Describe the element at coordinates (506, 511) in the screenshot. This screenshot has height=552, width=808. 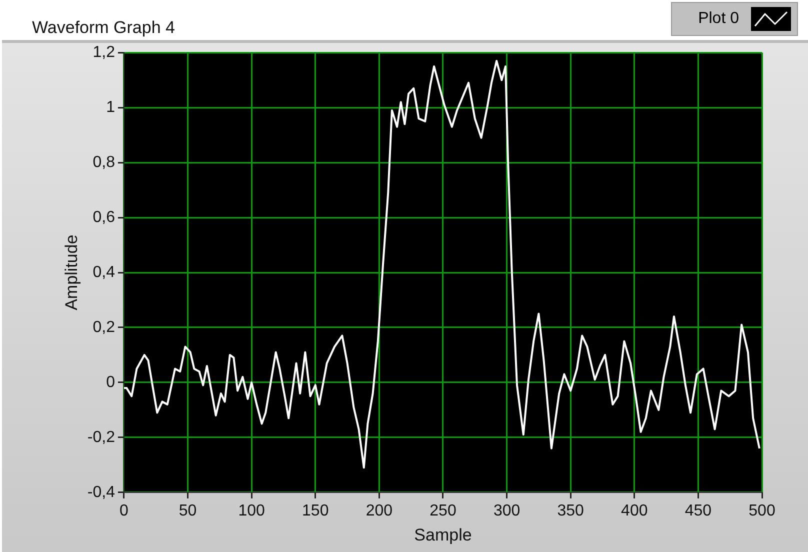
I see `x-tick-label: 300` at that location.